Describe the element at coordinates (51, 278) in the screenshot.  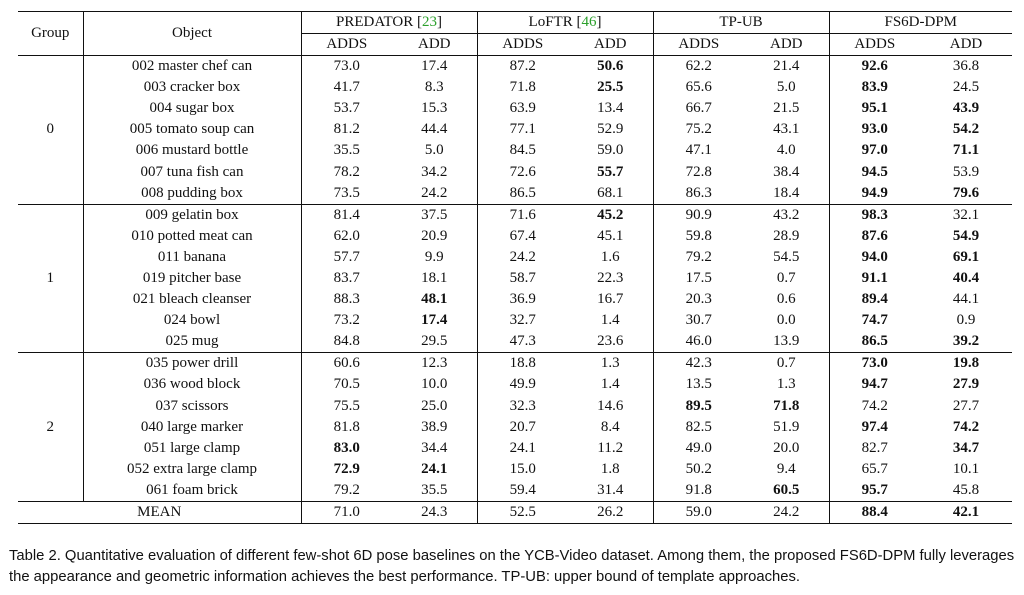
I see `group-label: 1` at that location.